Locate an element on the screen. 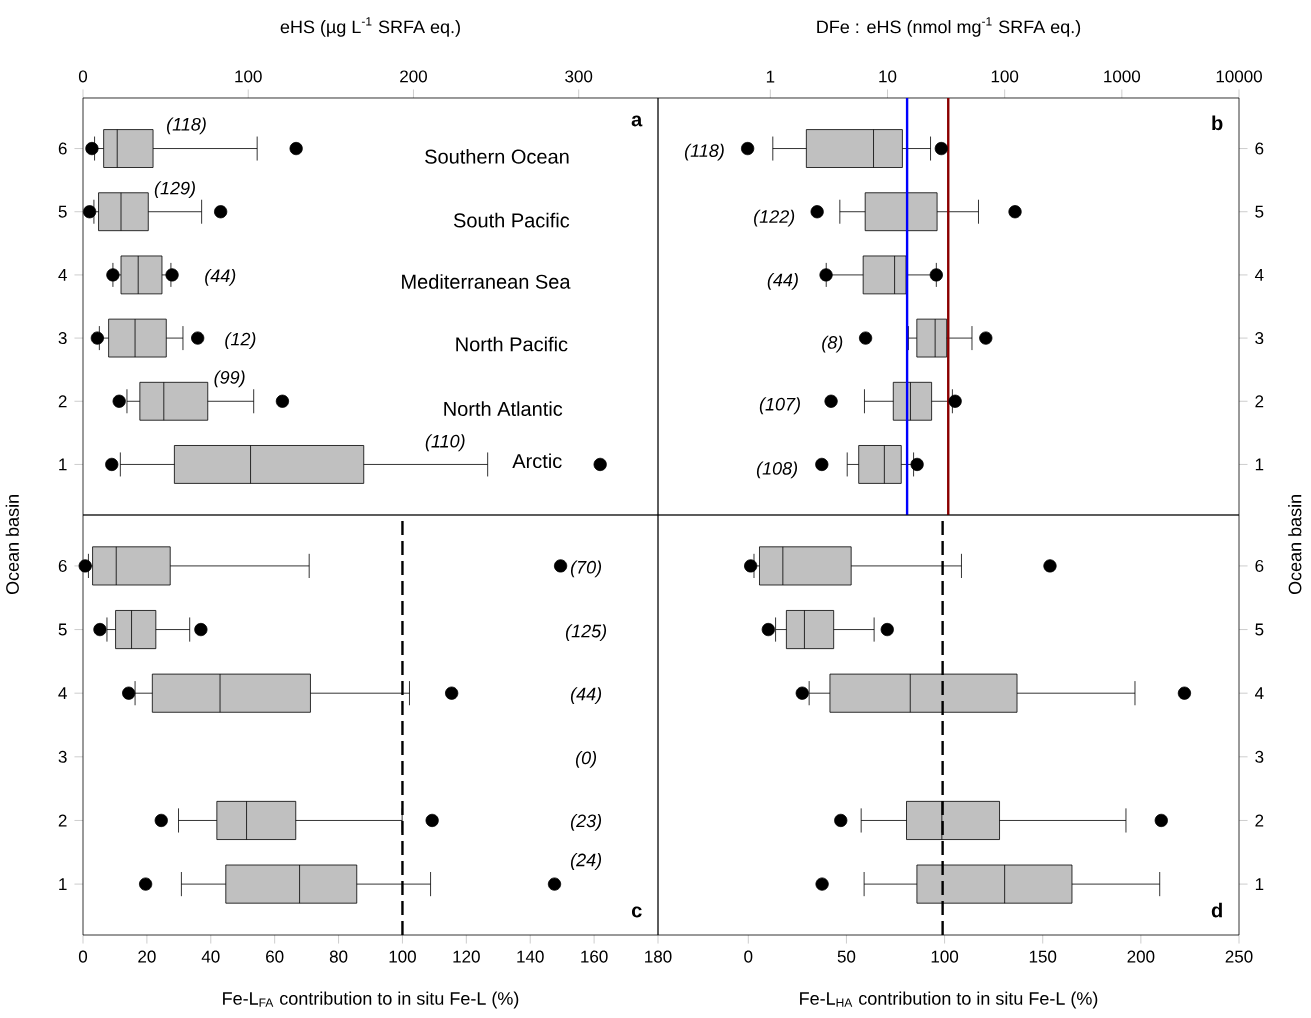  x-tick-label: 300 is located at coordinates (579, 76).